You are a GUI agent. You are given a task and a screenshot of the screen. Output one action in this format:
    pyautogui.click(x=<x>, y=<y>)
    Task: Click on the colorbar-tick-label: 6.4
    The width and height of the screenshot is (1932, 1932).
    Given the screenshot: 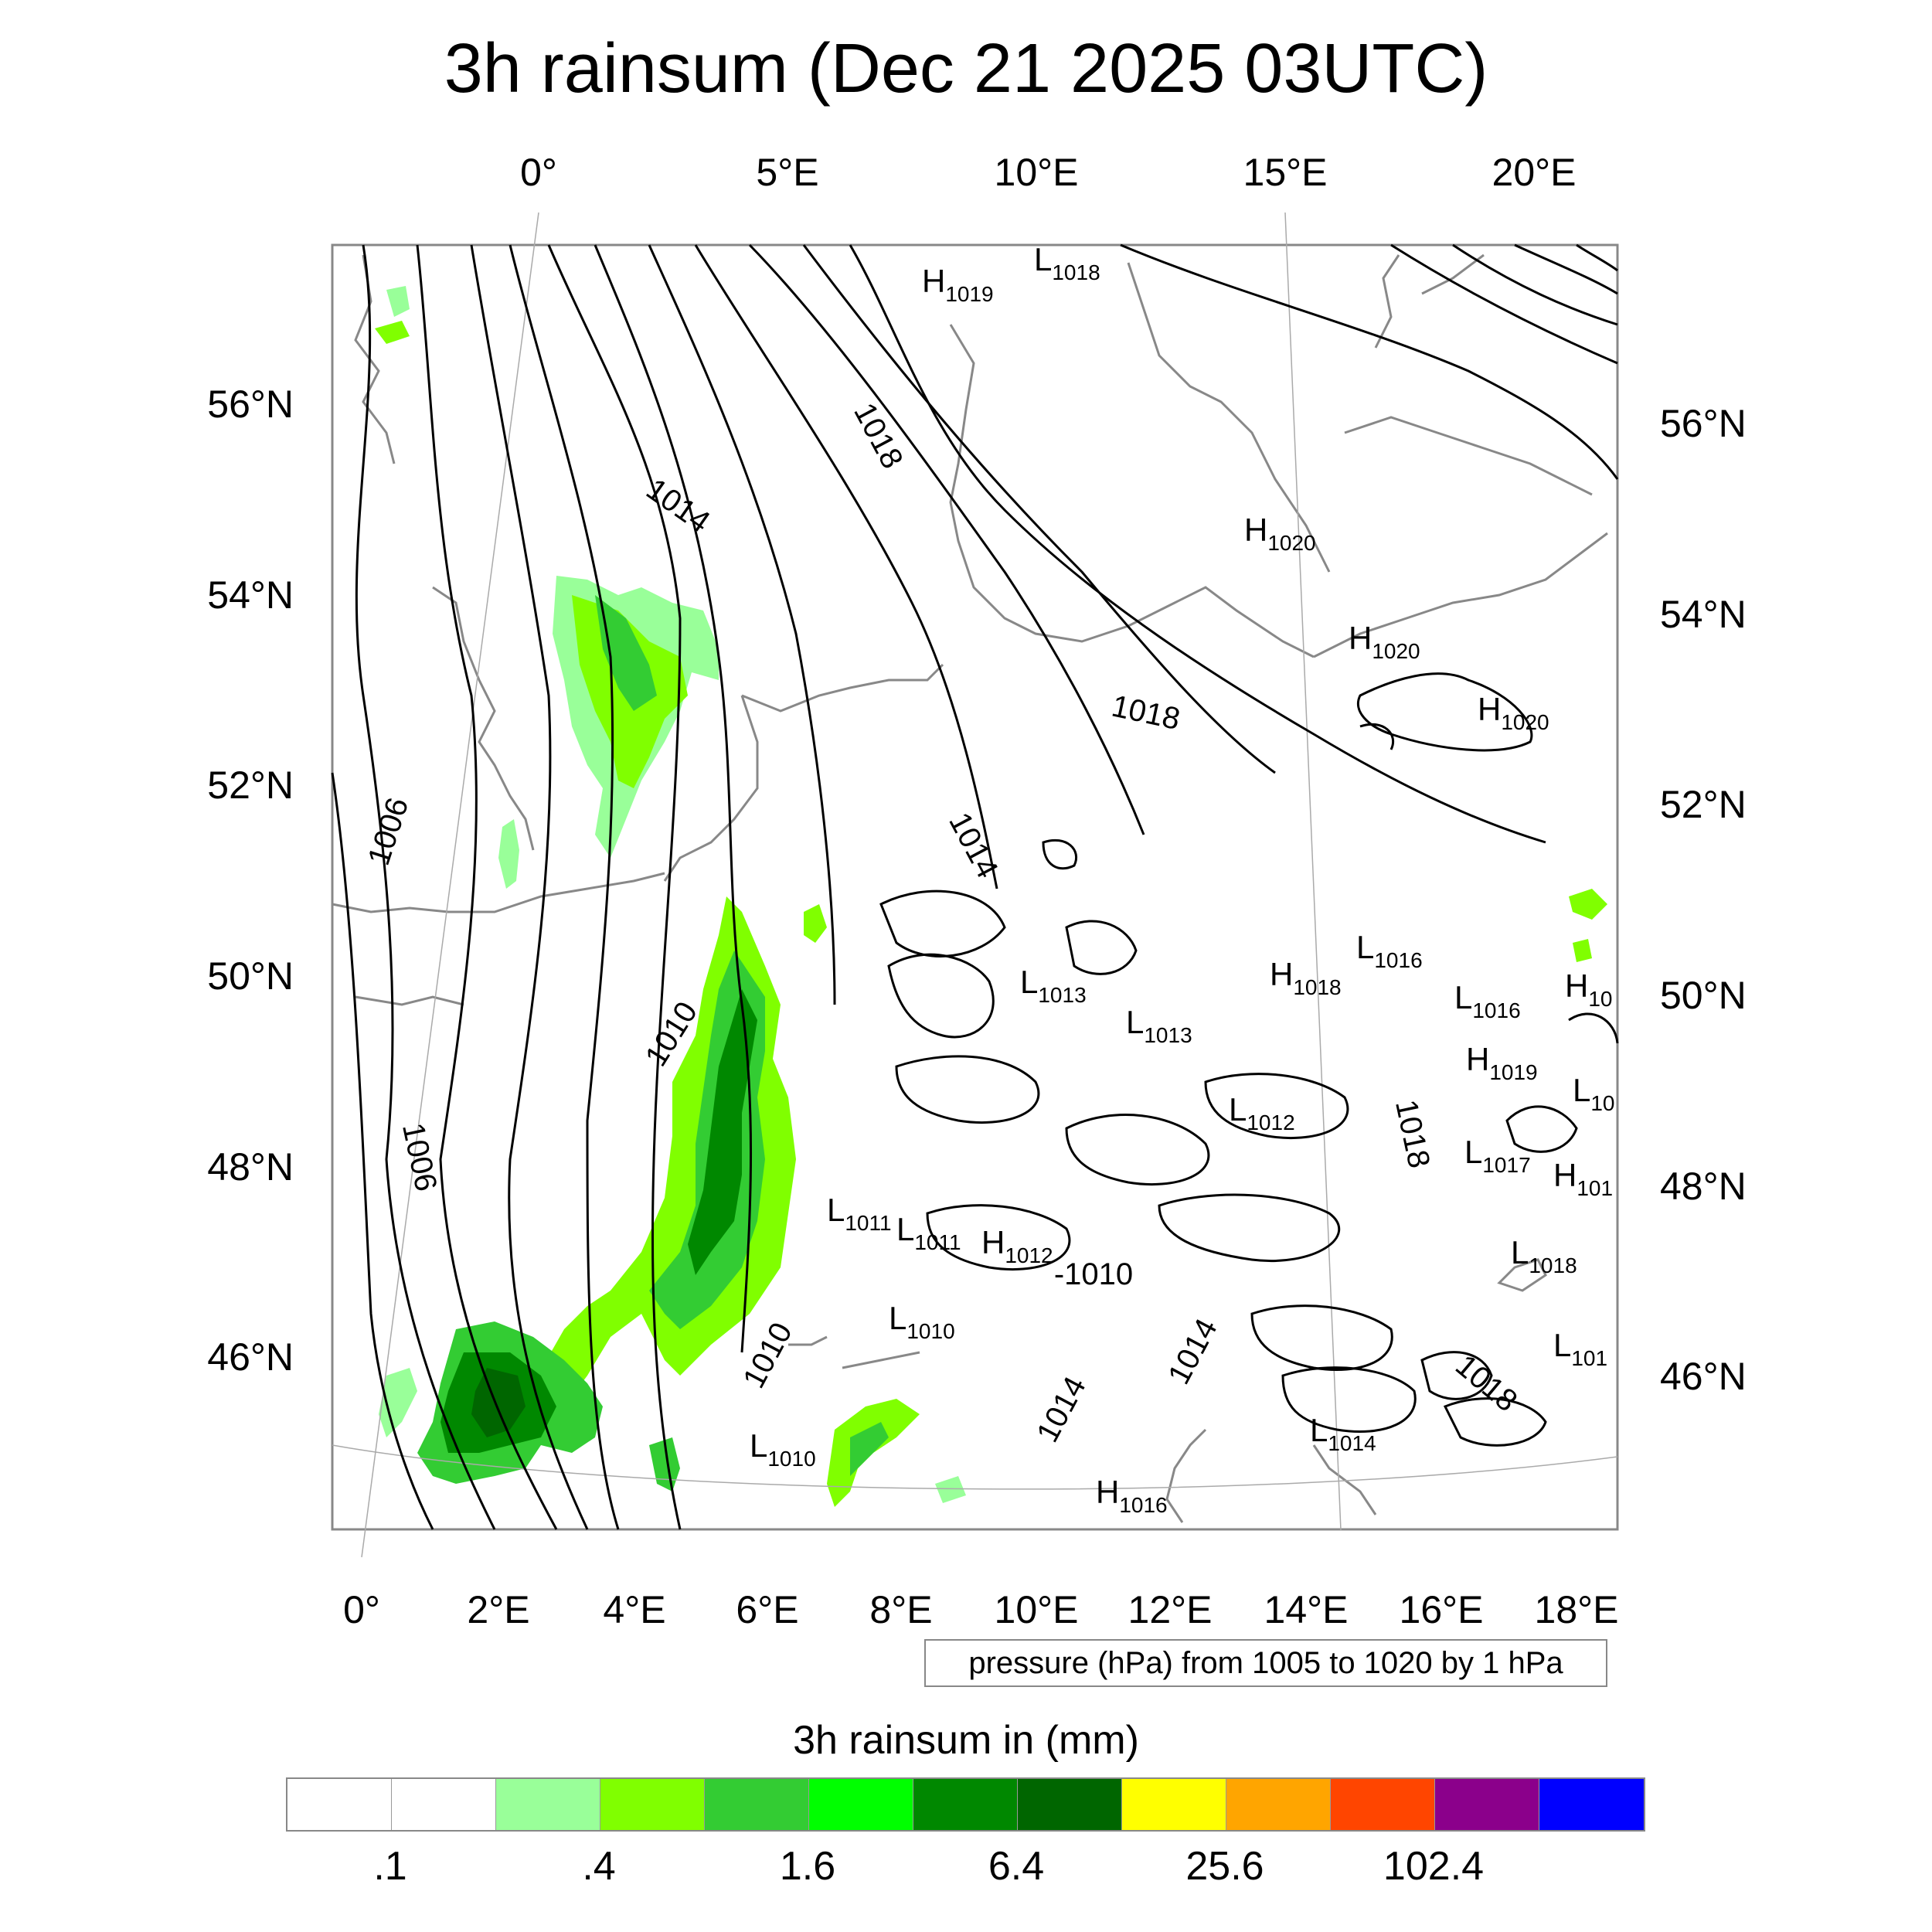 What is the action you would take?
    pyautogui.click(x=1017, y=1867)
    